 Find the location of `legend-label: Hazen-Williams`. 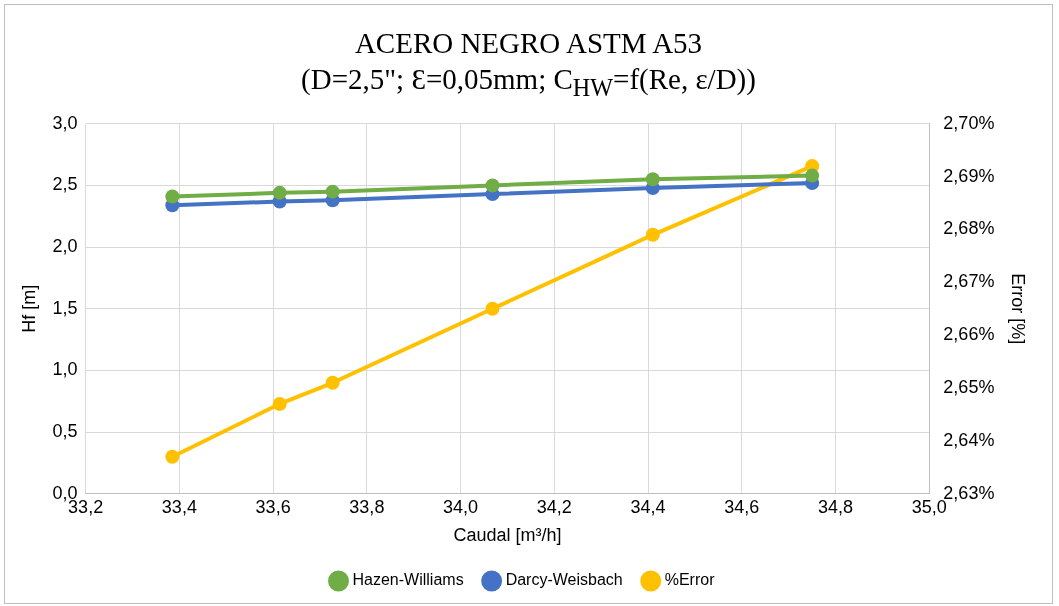

legend-label: Hazen-Williams is located at coordinates (408, 580).